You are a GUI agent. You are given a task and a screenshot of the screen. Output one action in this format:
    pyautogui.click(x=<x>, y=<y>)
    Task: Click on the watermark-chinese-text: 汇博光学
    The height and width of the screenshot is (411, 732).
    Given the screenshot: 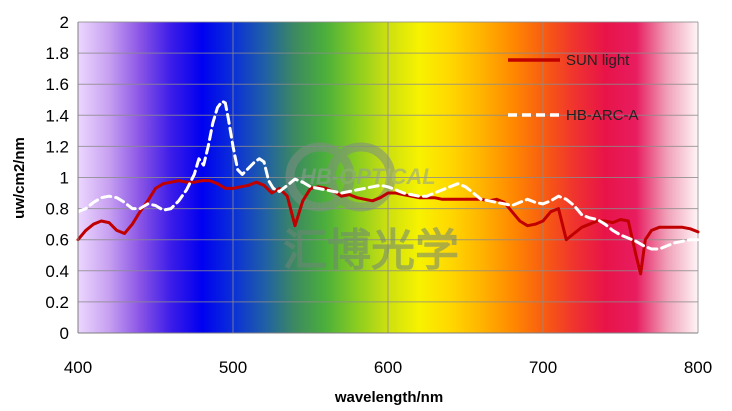 What is the action you would take?
    pyautogui.click(x=371, y=250)
    